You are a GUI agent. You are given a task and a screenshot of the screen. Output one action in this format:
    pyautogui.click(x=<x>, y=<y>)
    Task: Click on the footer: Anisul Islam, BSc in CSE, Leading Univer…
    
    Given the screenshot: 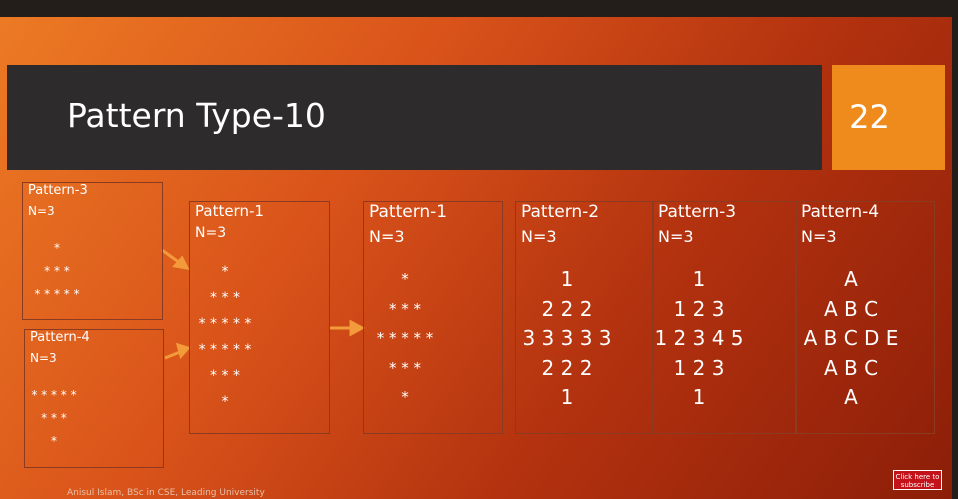 What is the action you would take?
    pyautogui.click(x=166, y=493)
    